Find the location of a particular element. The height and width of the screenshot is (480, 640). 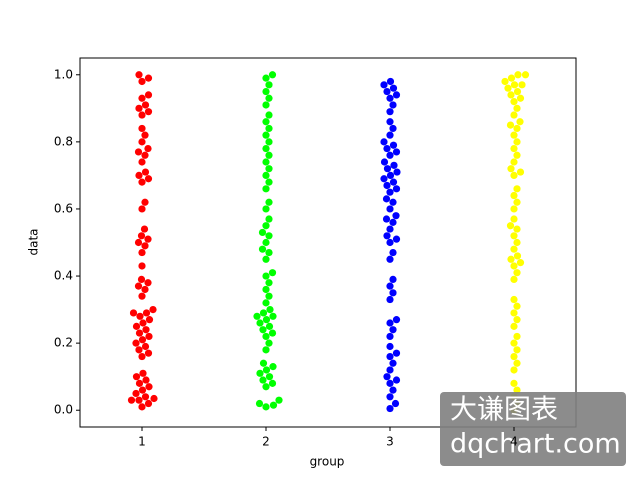

y-tick-label: 0.0 is located at coordinates (63, 410).